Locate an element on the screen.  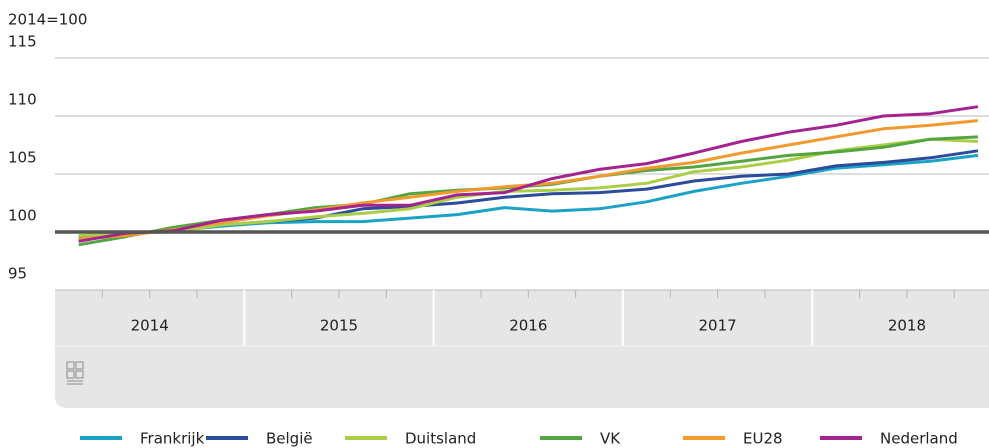
x-tick-label: 2017 is located at coordinates (718, 326).